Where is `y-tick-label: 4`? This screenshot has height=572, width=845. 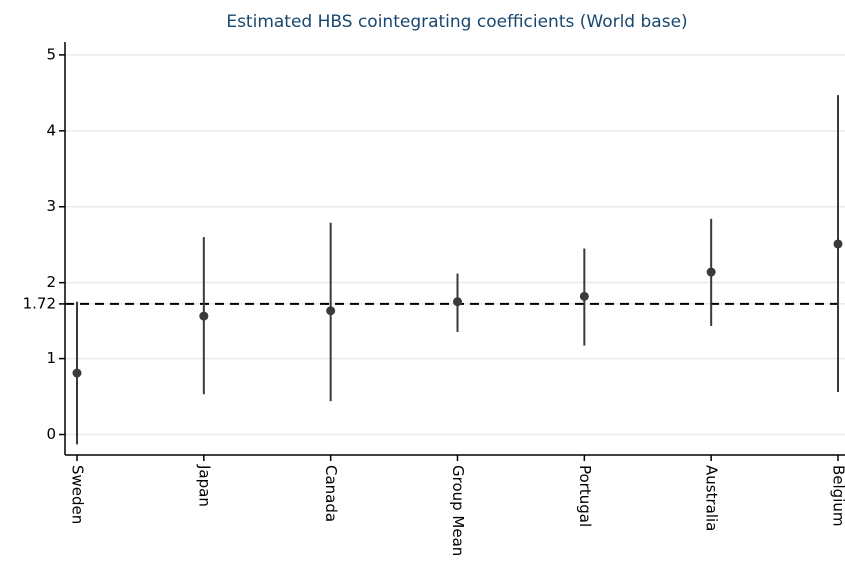 y-tick-label: 4 is located at coordinates (51, 130).